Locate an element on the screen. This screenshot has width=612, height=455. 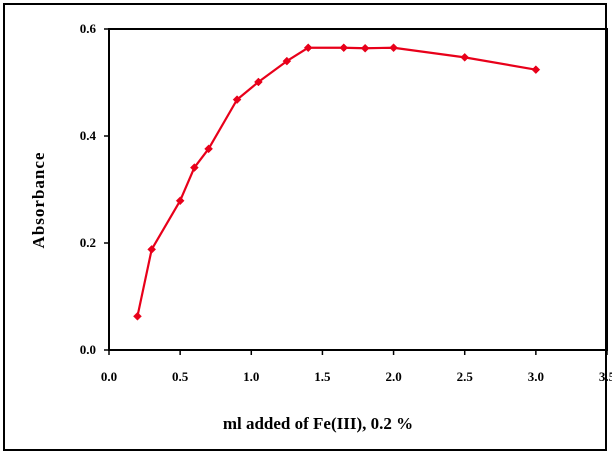
y-tick-label: 0.4 is located at coordinates (88, 135).